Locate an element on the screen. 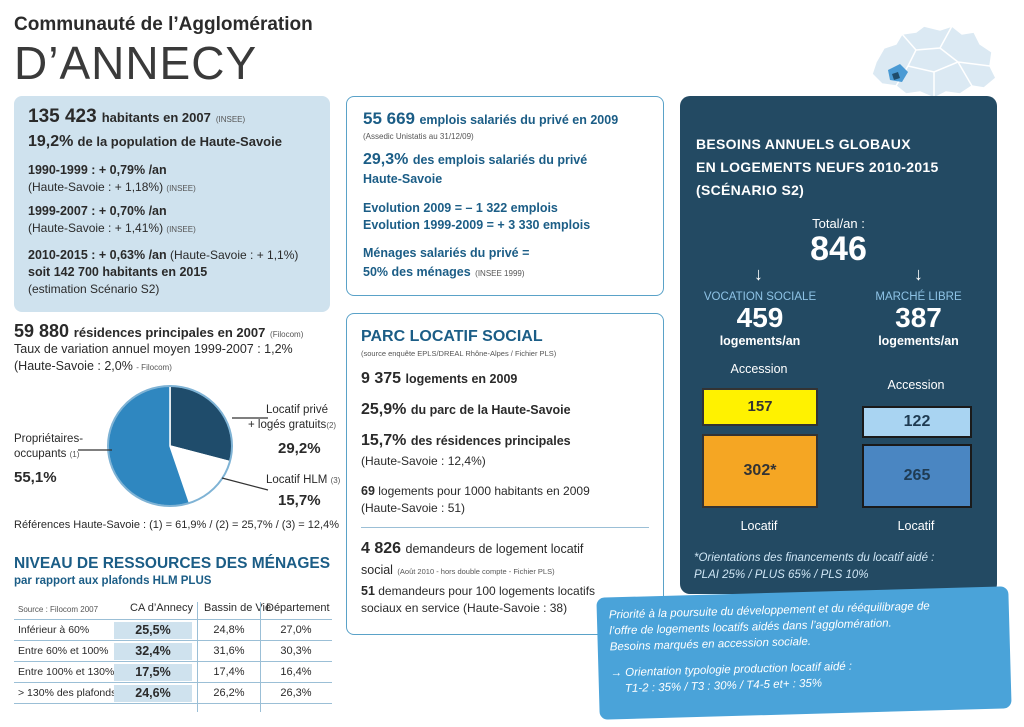  rate-1990-1999-haute-savoie: (Haute-Savoie : + 1,18%) is located at coordinates (96, 187).